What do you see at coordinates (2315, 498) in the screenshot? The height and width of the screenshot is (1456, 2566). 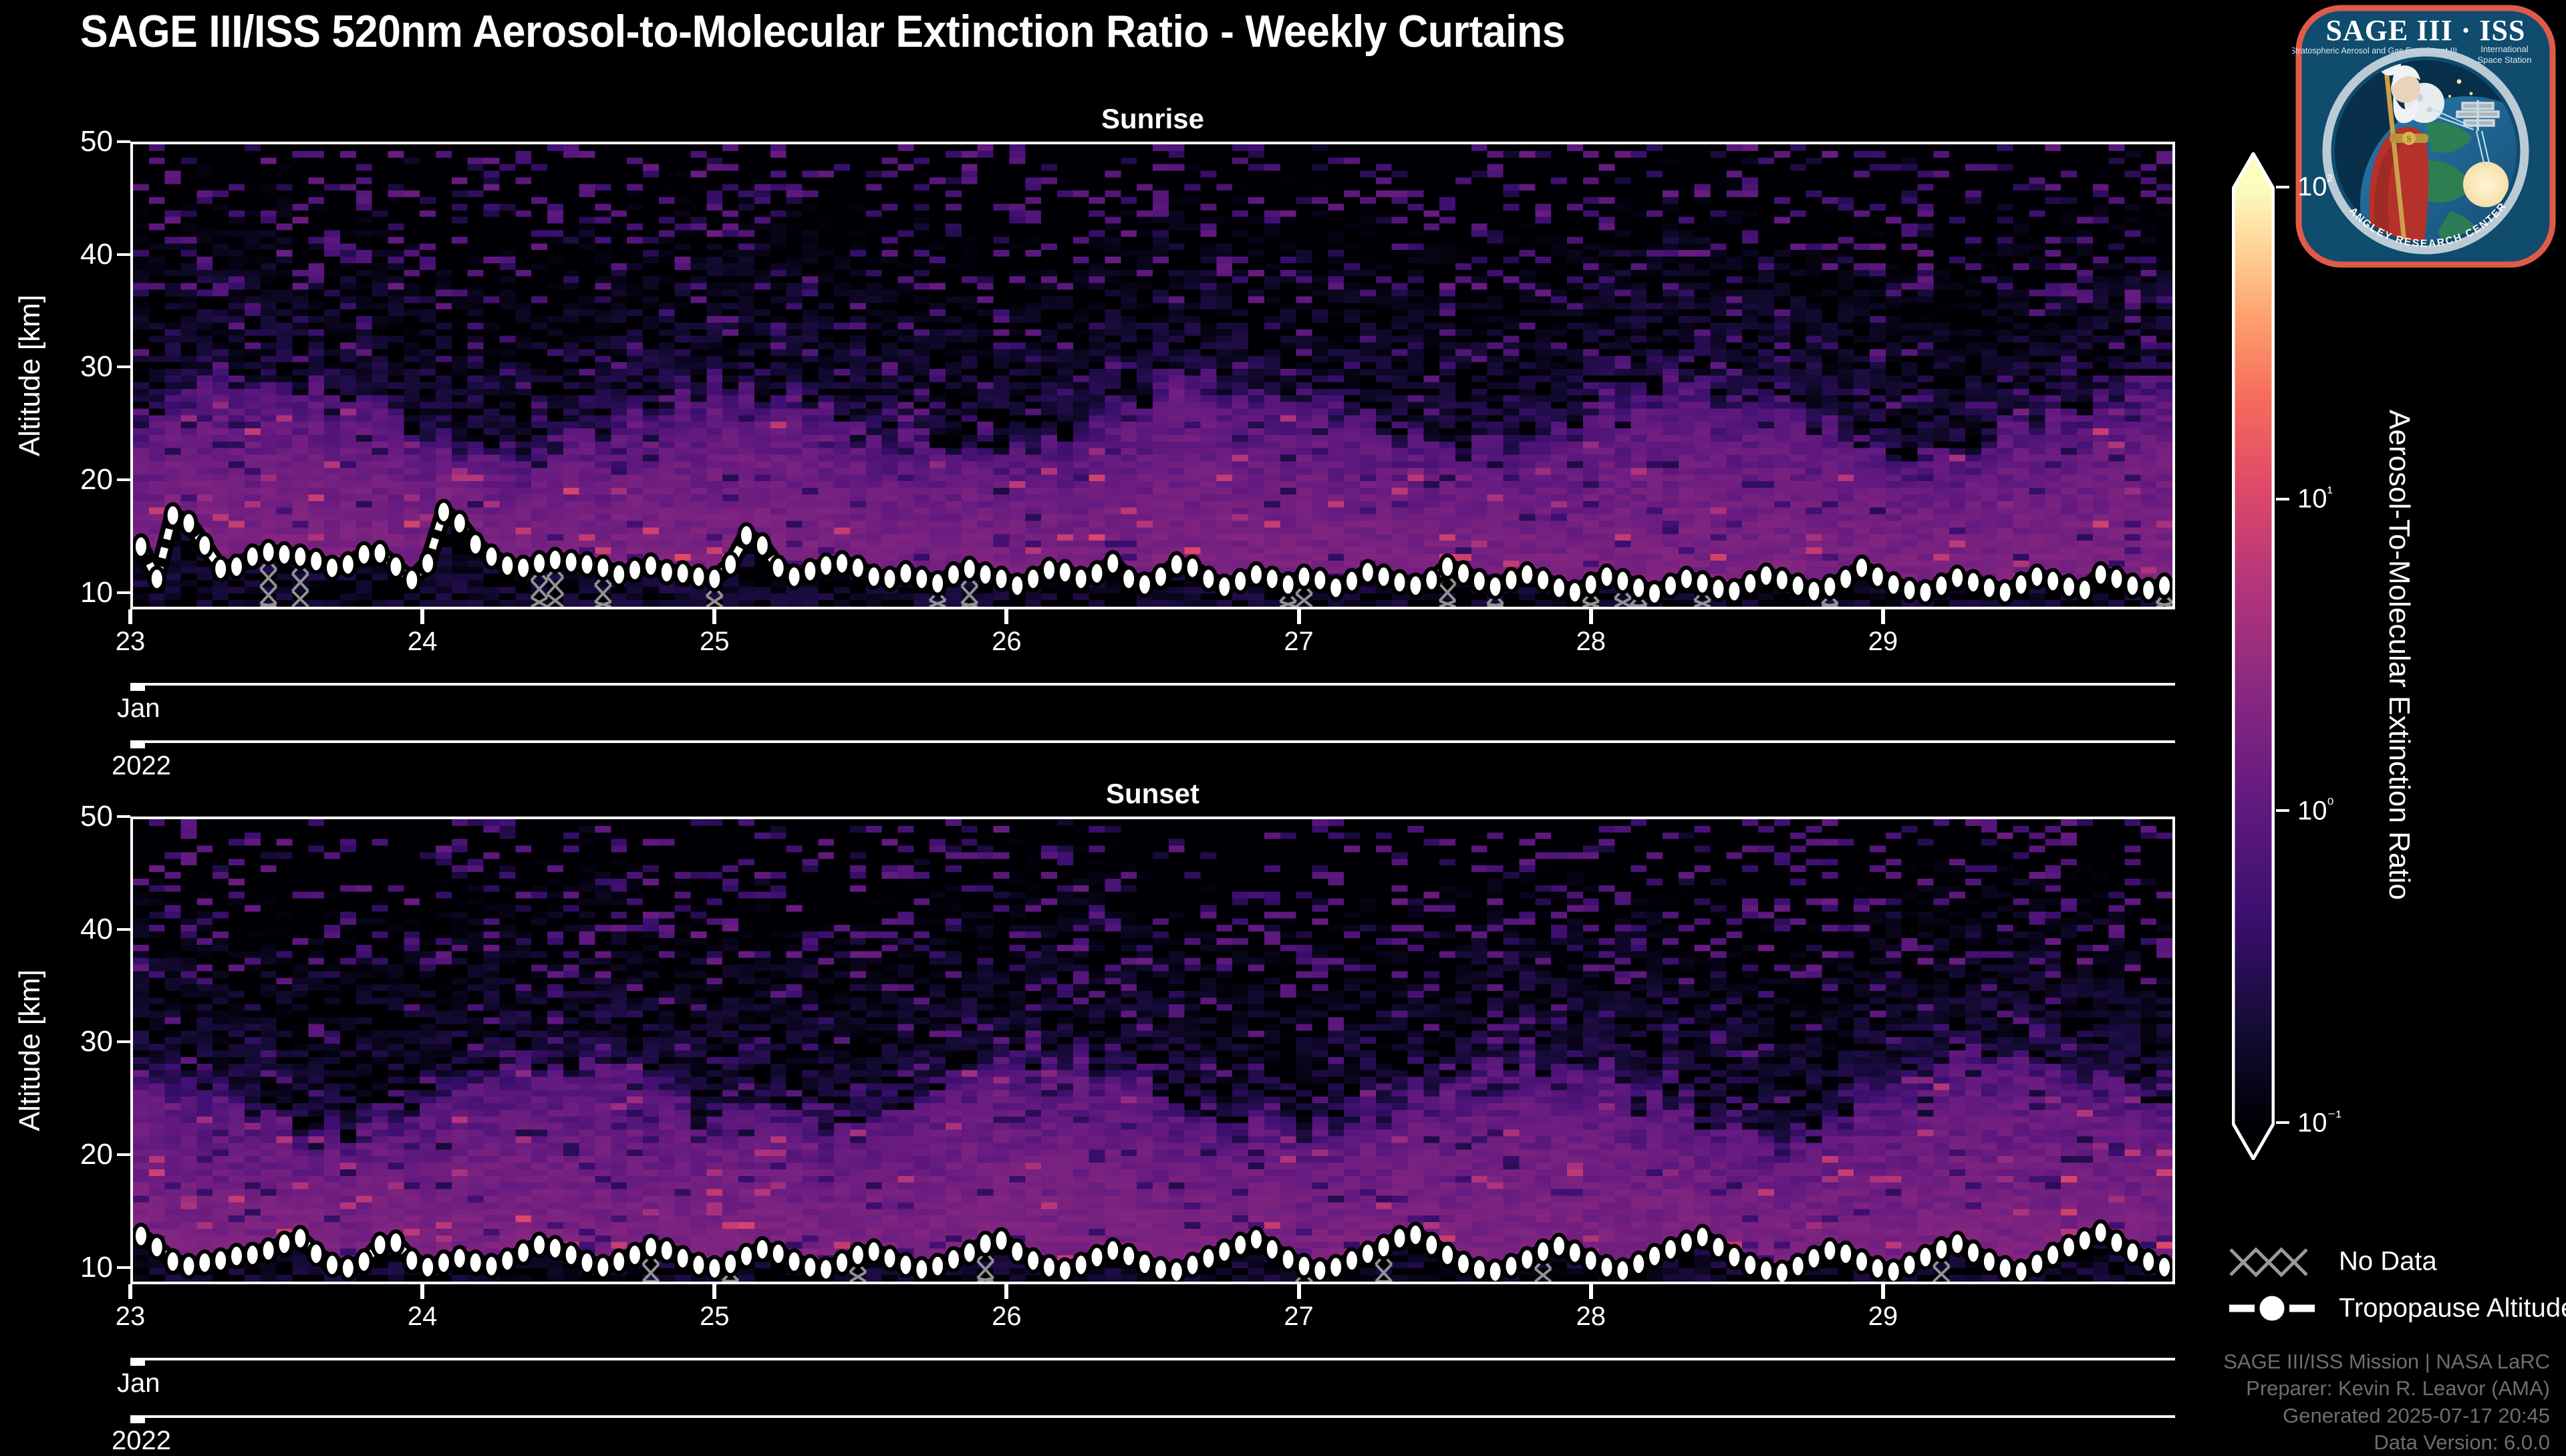 I see `colorbar-tick-label: 10¹` at bounding box center [2315, 498].